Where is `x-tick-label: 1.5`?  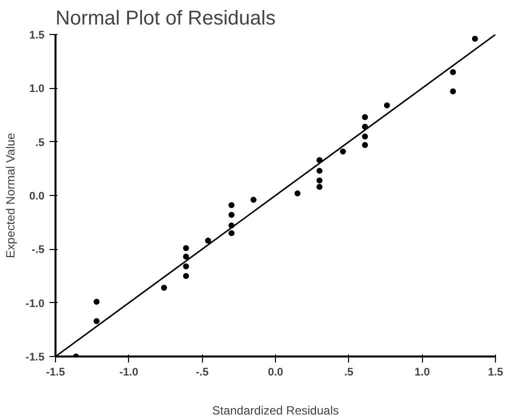 x-tick-label: 1.5 is located at coordinates (496, 372).